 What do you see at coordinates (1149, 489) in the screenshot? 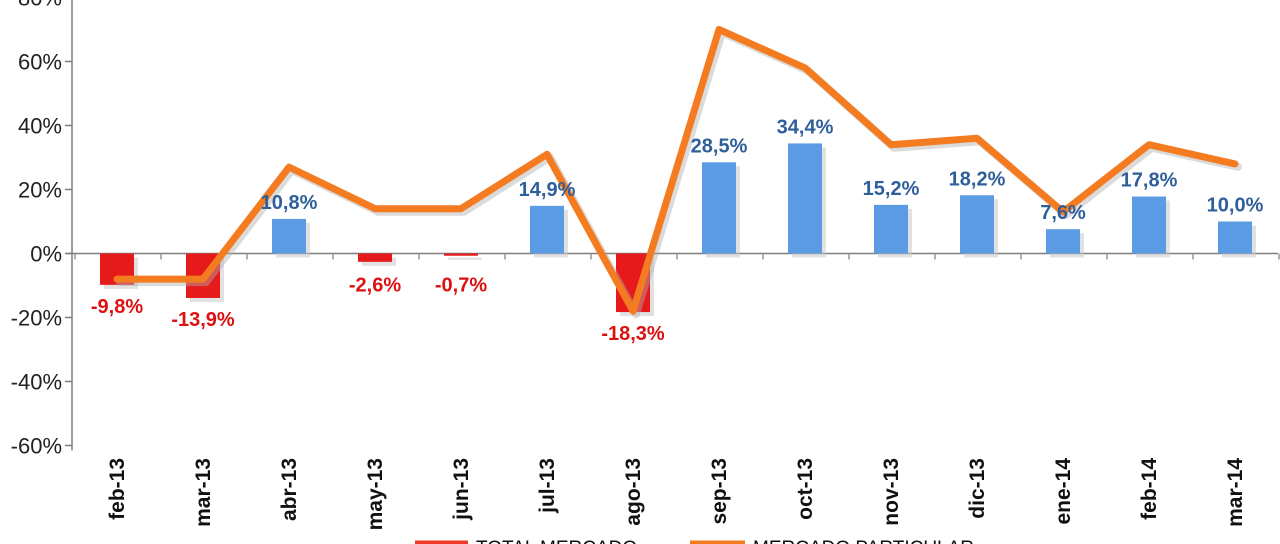
I see `x-tick-label: feb-14` at bounding box center [1149, 489].